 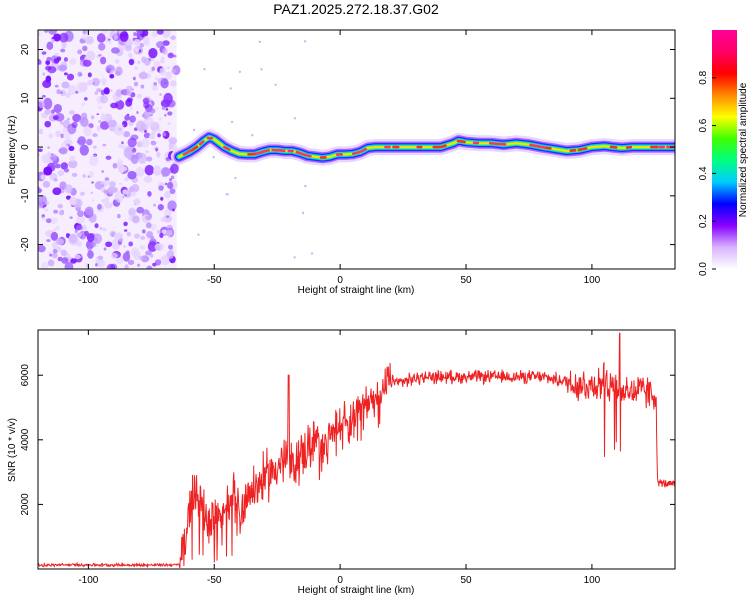 I want to click on x-tick-label: 50, so click(x=466, y=280).